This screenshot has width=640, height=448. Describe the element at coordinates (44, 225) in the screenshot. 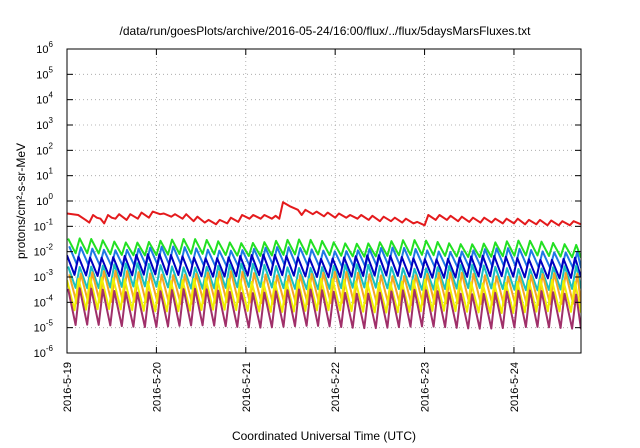

I see `y-tick-label: 10⁻¹` at that location.